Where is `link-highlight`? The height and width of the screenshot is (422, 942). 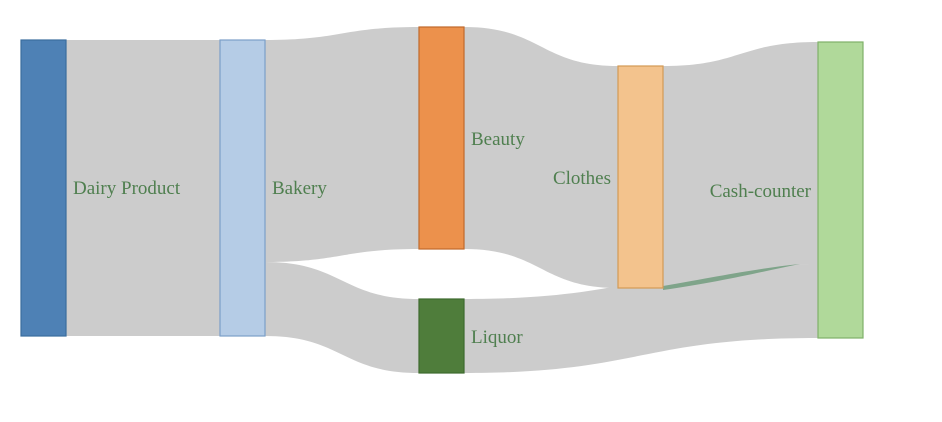
link-highlight is located at coordinates (731, 277).